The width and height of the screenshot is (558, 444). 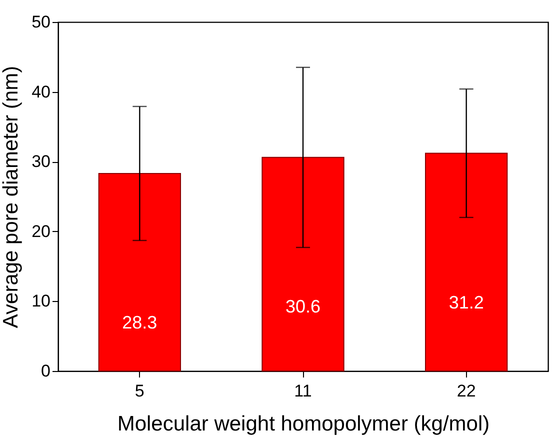 I want to click on y-tick-label: 10, so click(x=41, y=301).